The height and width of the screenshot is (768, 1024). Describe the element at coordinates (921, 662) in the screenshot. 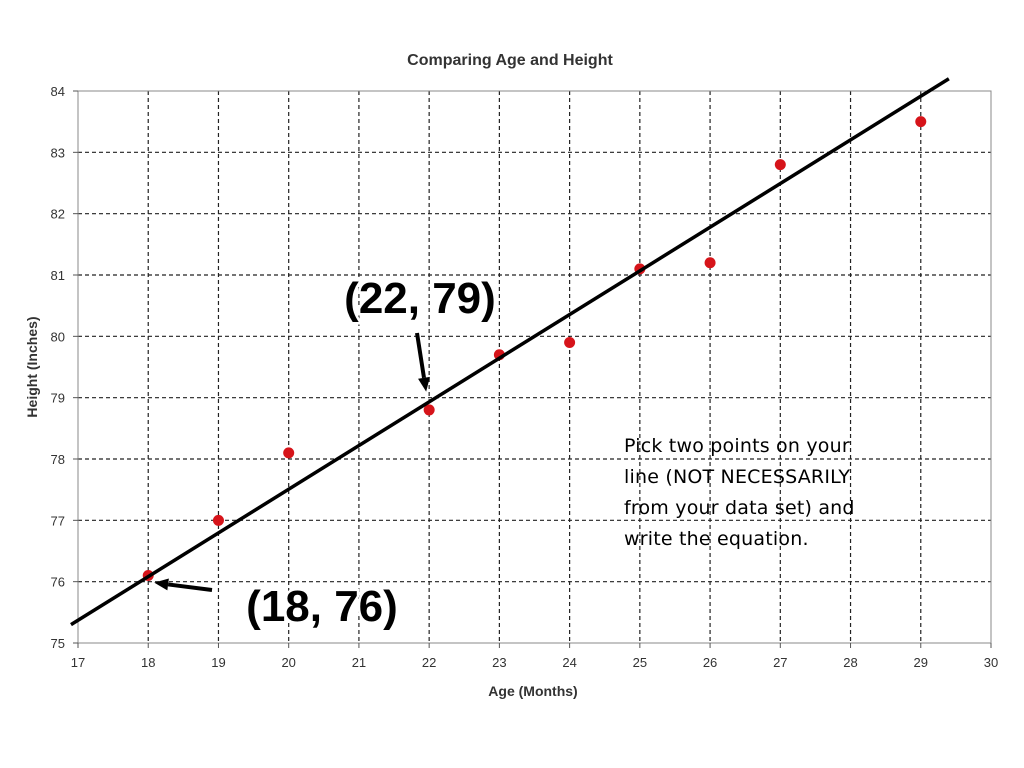

I see `x-tick-label: 29` at that location.